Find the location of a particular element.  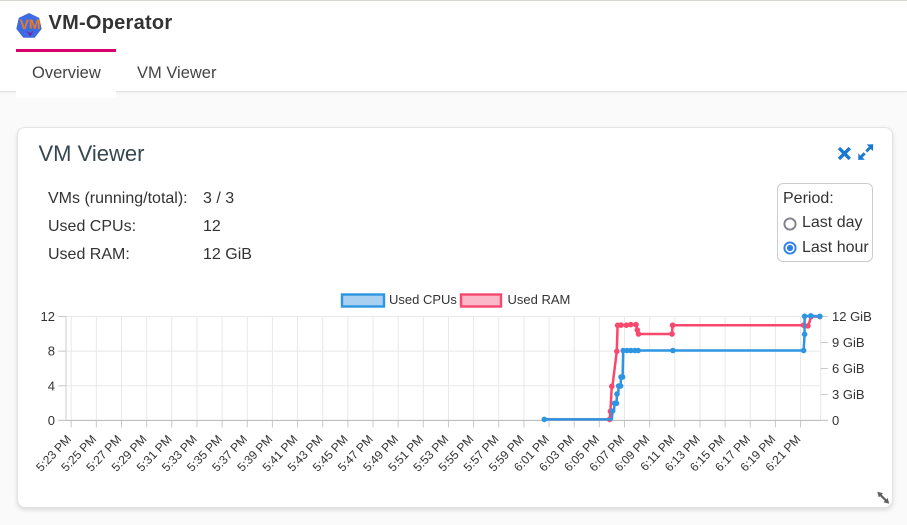

svg-text: 8 is located at coordinates (51, 351).